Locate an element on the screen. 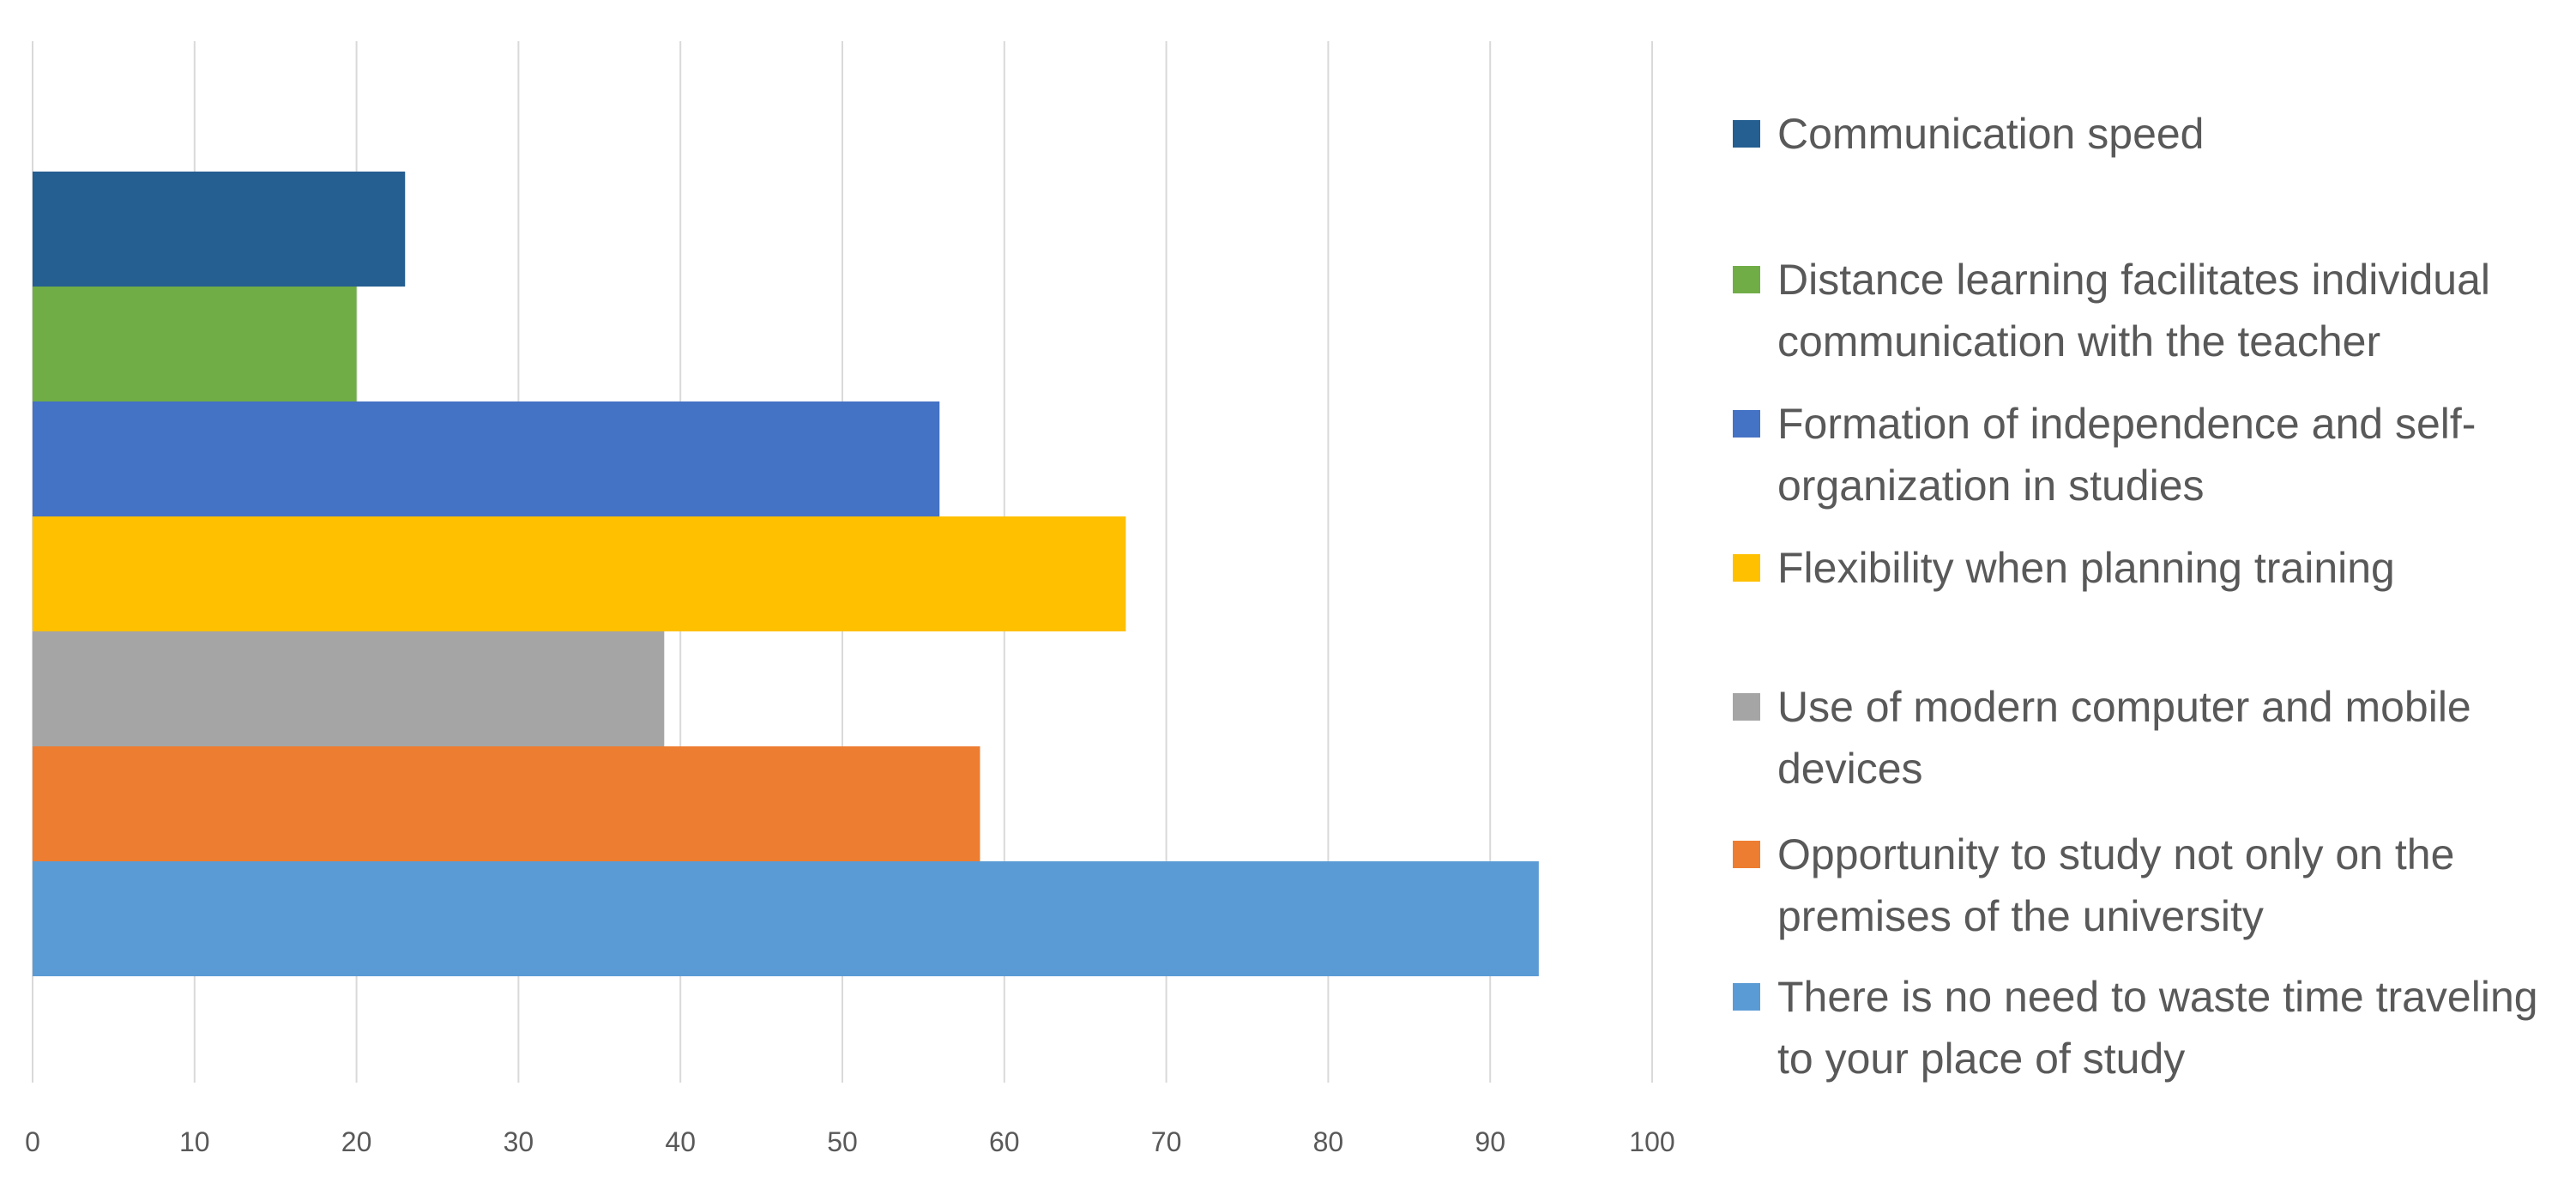  x-tick-label: 40 is located at coordinates (680, 1141).